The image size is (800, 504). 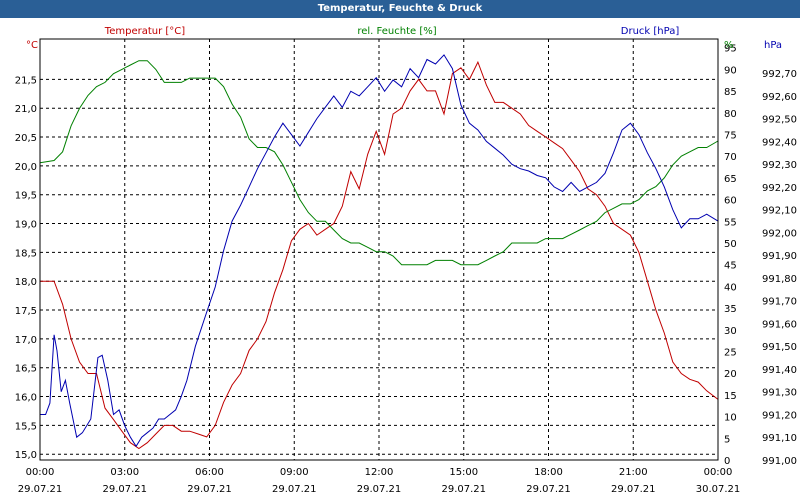 I want to click on temperature-tick: 17,0, so click(x=26, y=340).